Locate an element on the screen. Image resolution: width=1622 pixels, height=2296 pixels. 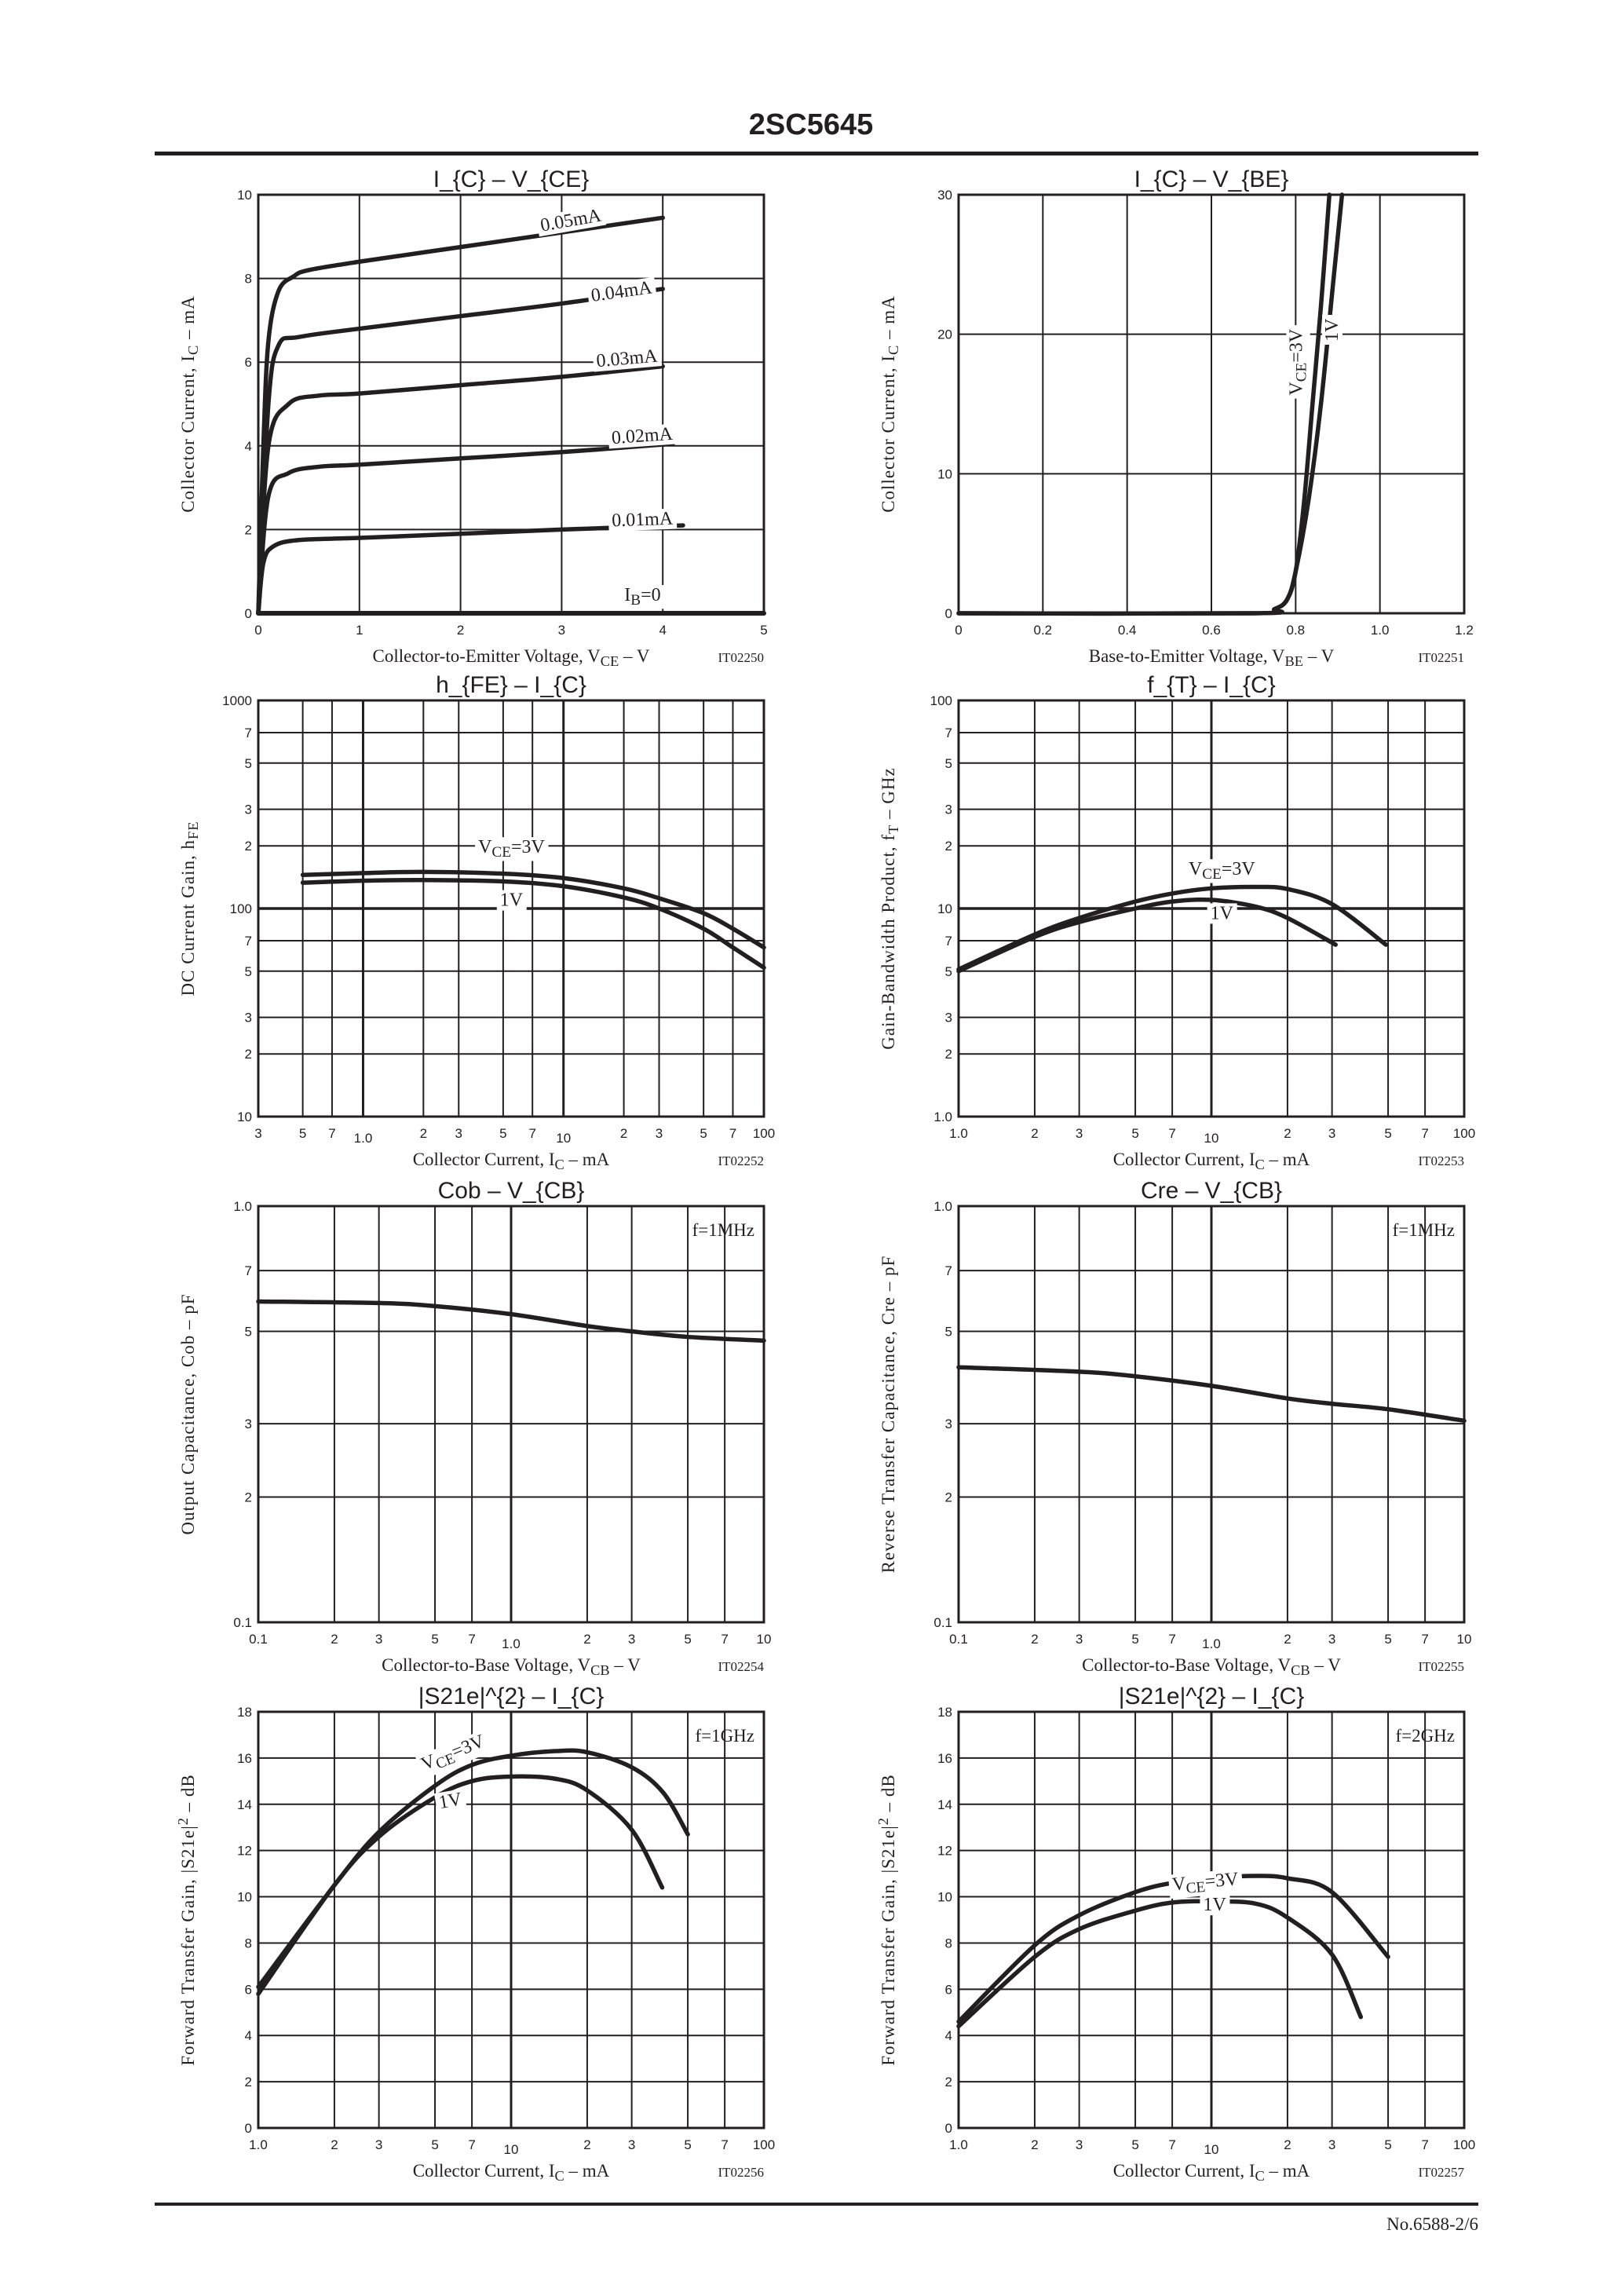
document-title: 2SC5645 is located at coordinates (811, 124).